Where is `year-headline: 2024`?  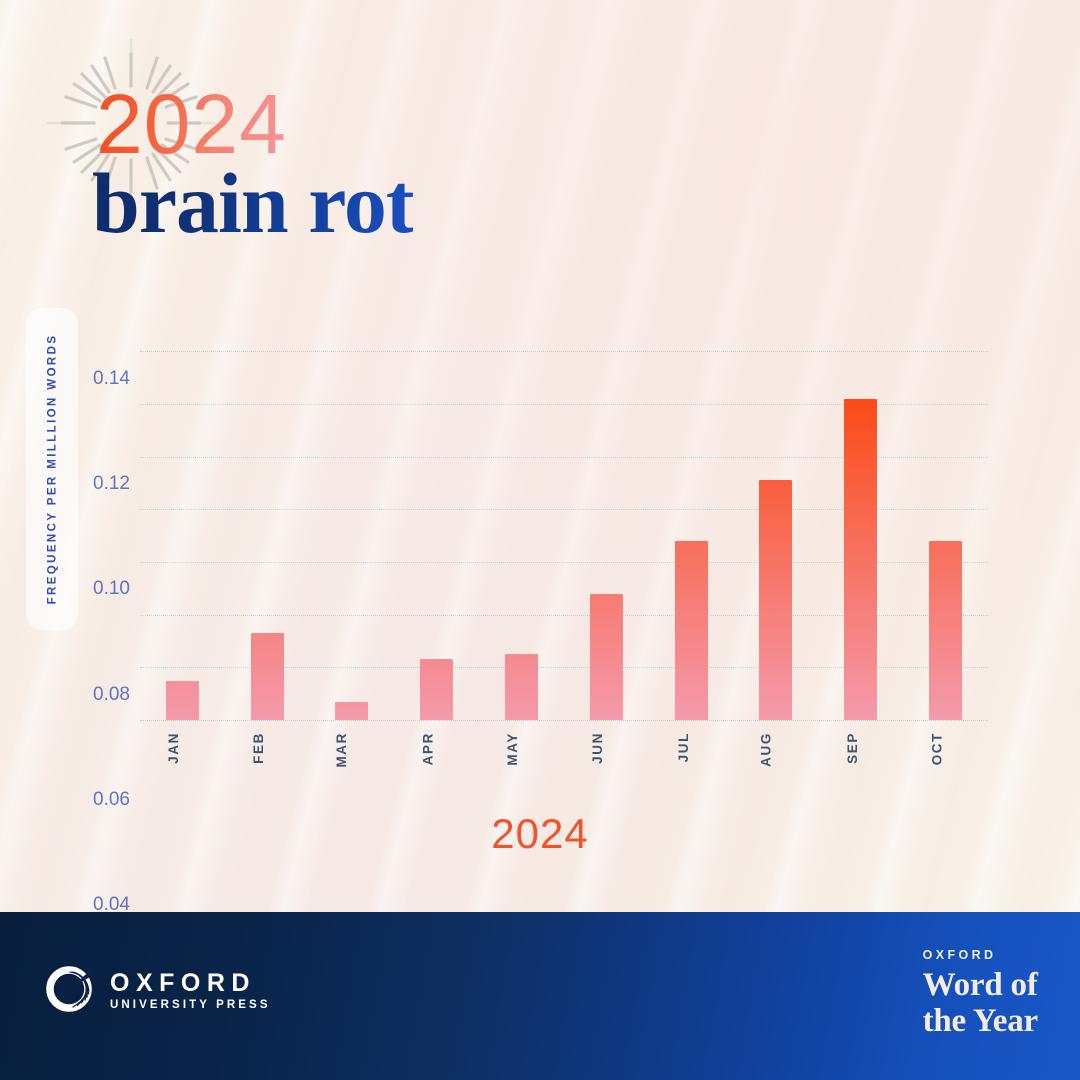
year-headline: 2024 is located at coordinates (191, 124).